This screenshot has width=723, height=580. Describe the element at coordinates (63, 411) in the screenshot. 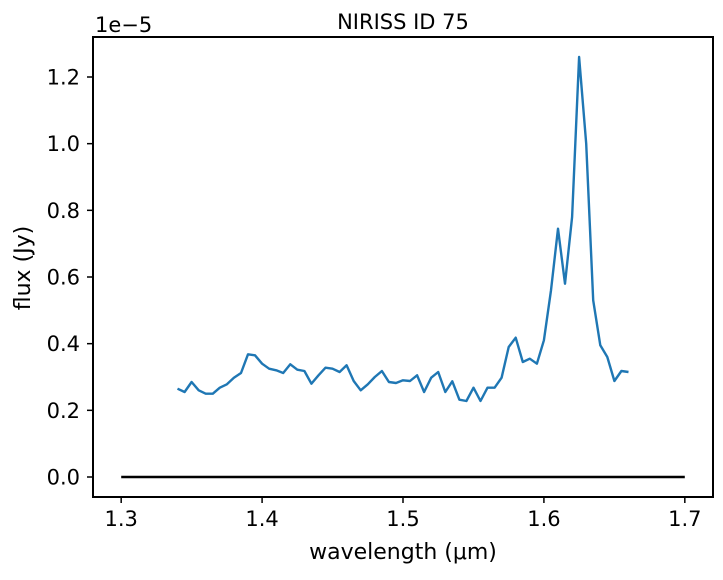

I see `y-tick-label: 0.2` at that location.